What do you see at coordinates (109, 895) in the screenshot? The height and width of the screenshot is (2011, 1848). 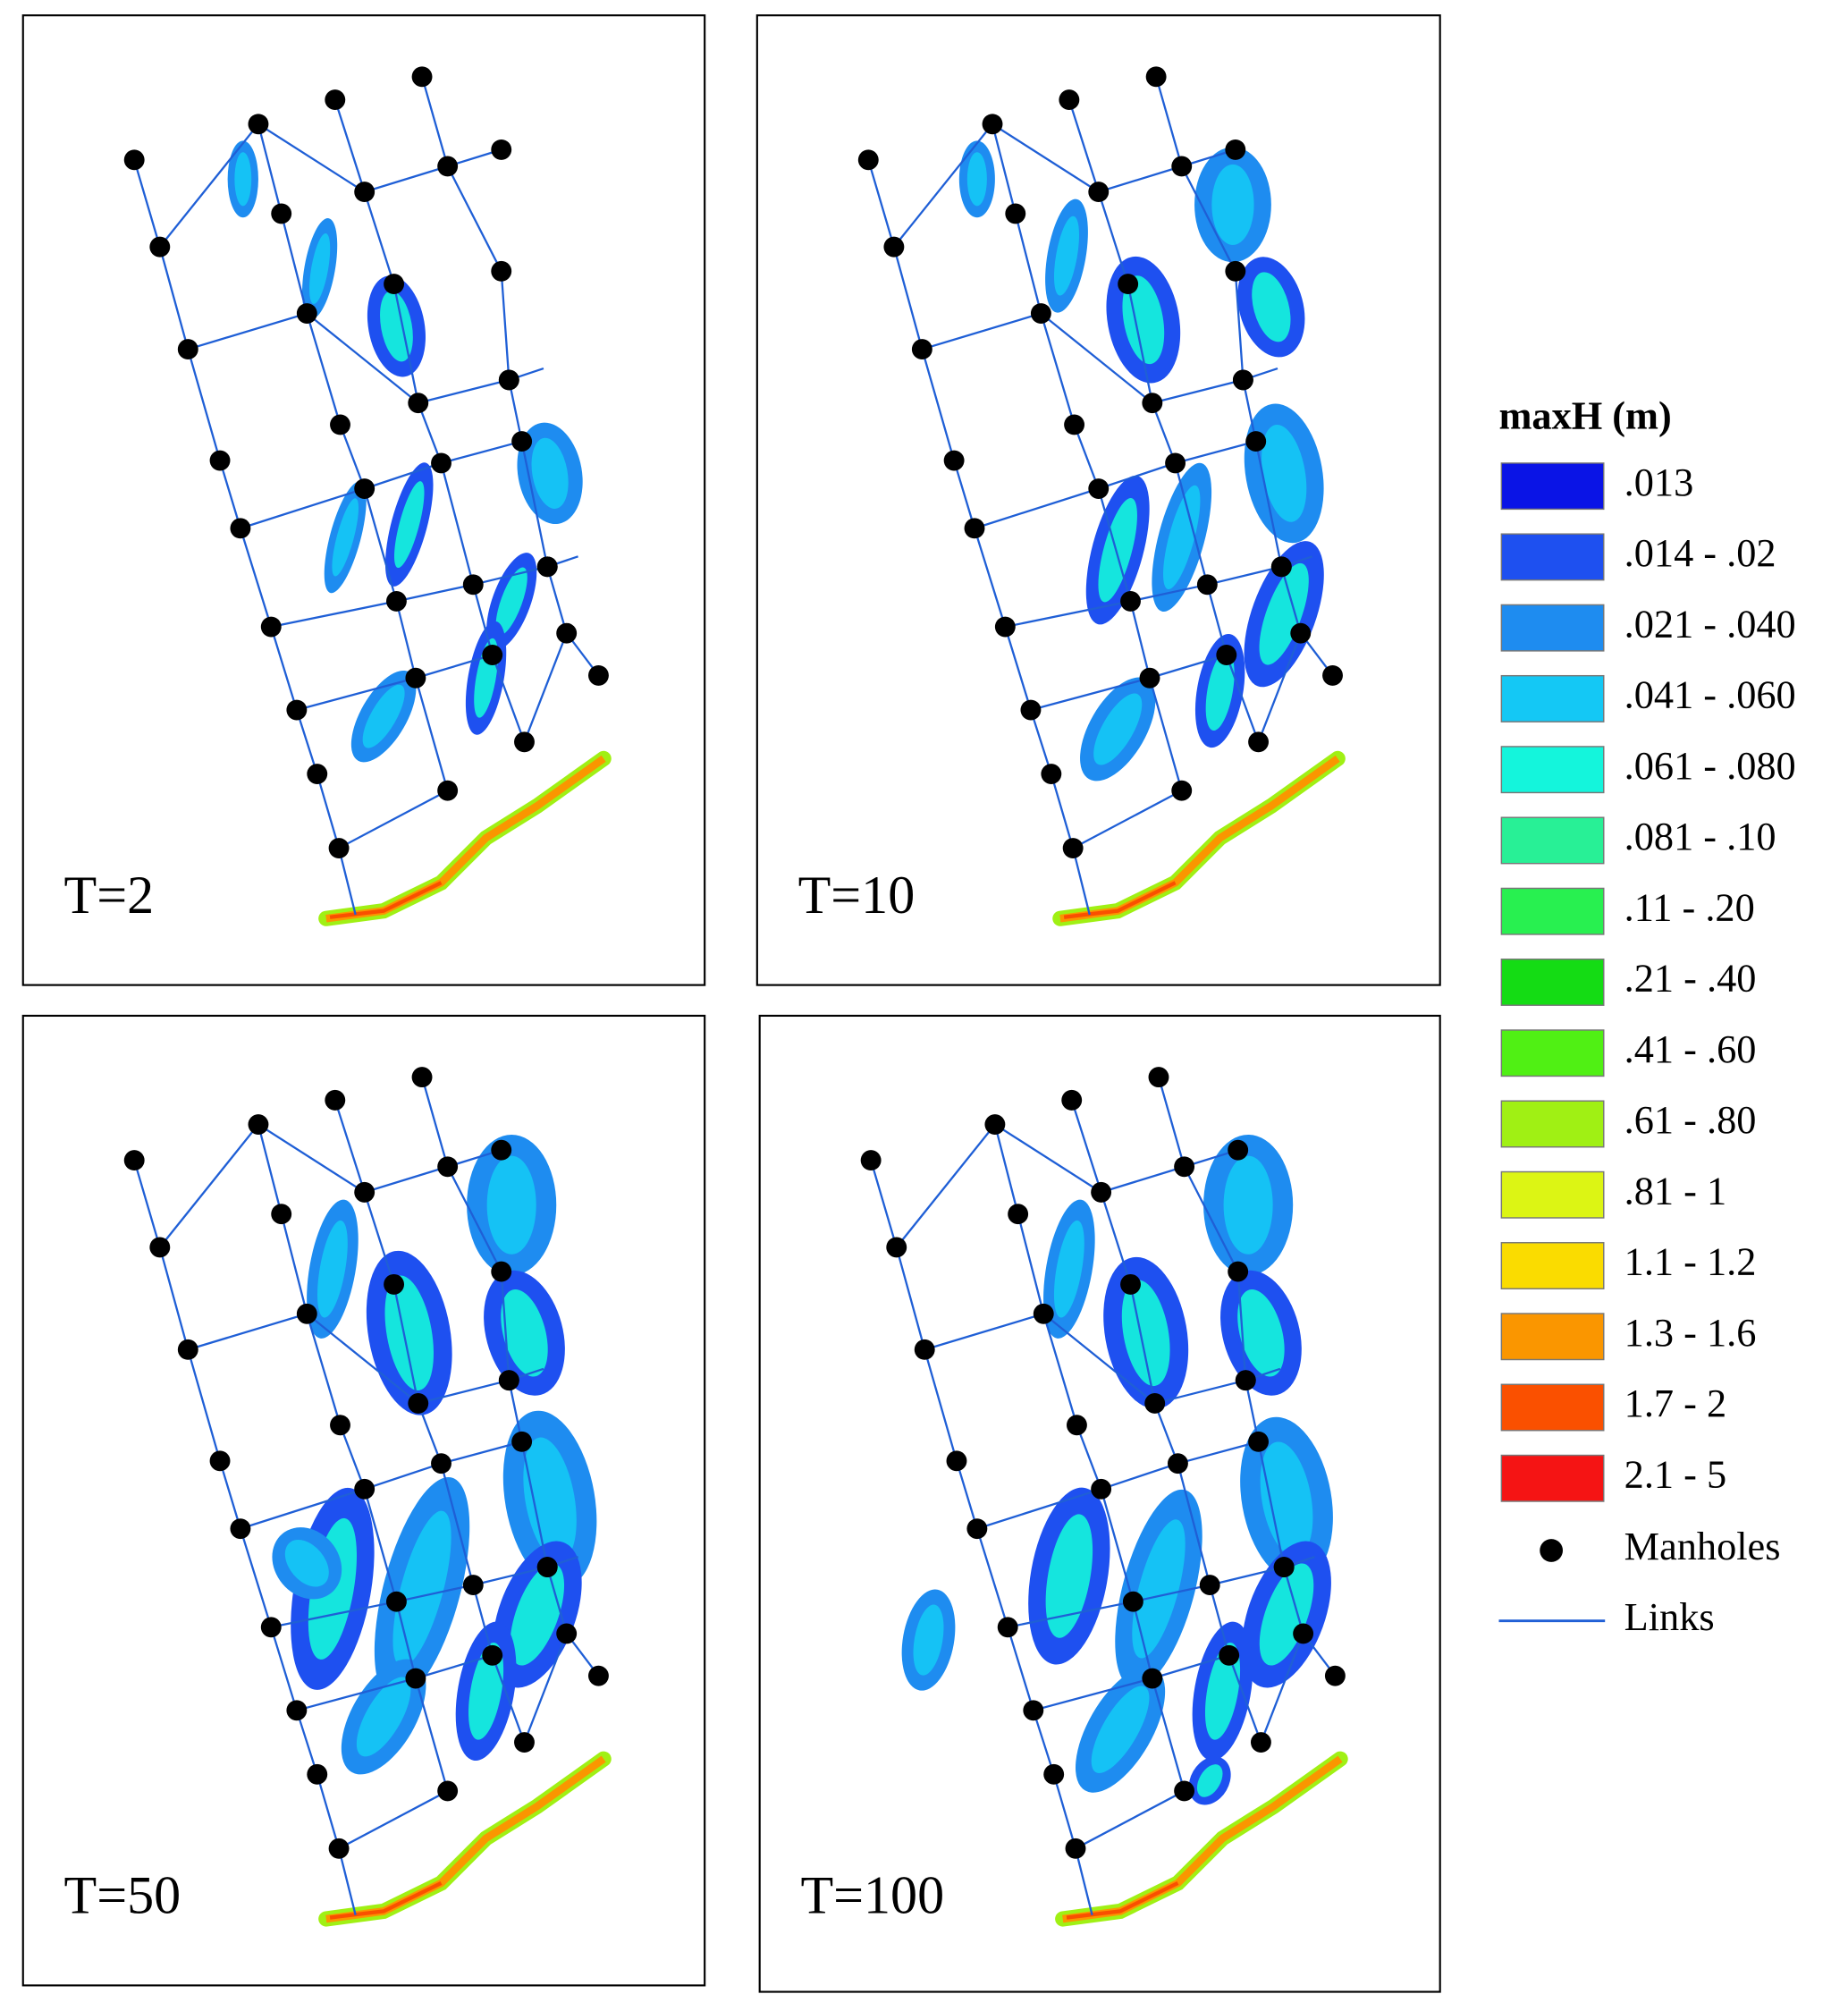 I see `panel-label: T=2` at bounding box center [109, 895].